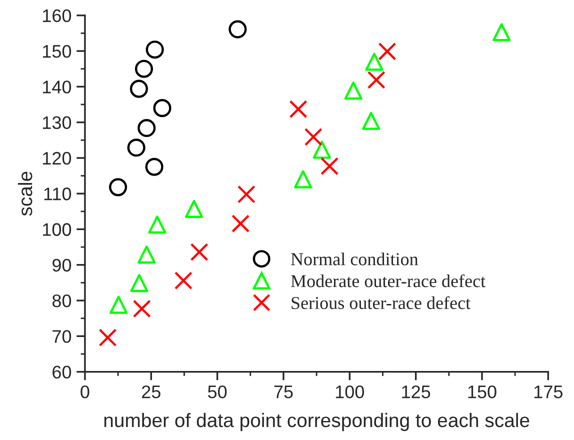 The width and height of the screenshot is (574, 440). Describe the element at coordinates (62, 372) in the screenshot. I see `y-tick-label: 60` at that location.